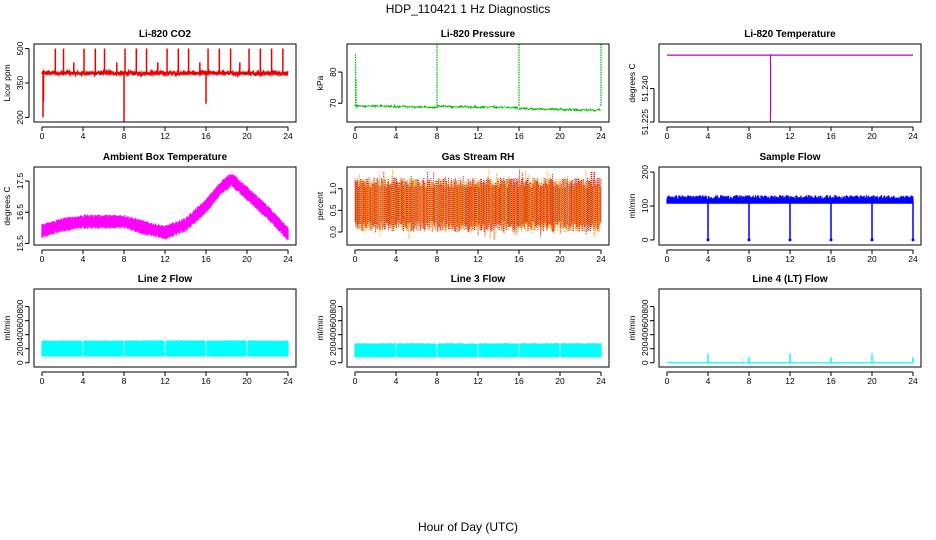  I want to click on y-tick-label-sample: 200, so click(645, 172).